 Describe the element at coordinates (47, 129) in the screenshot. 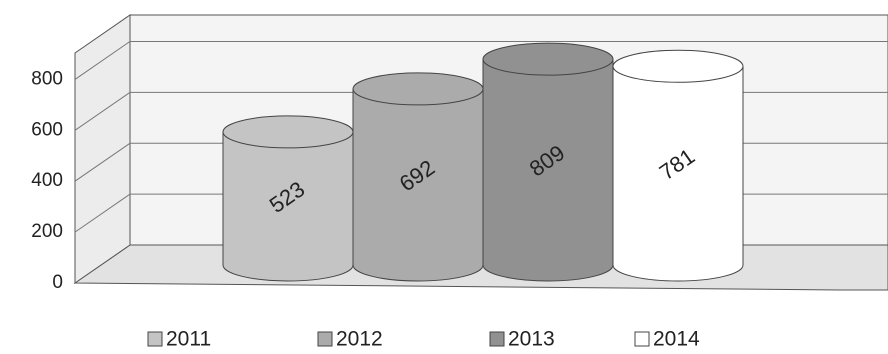

I see `y-tick-label: 600` at that location.